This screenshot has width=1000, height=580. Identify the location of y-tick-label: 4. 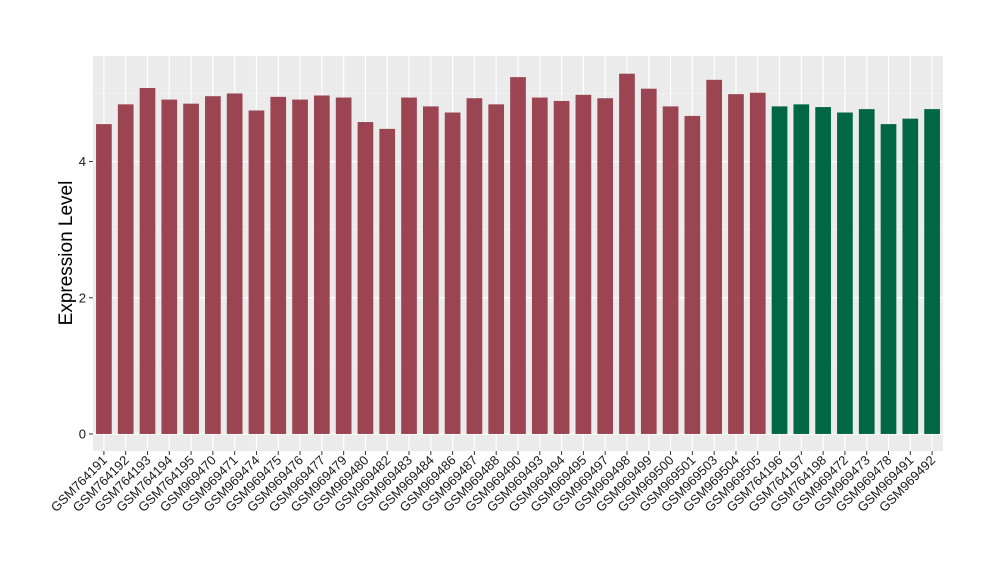
(82, 161).